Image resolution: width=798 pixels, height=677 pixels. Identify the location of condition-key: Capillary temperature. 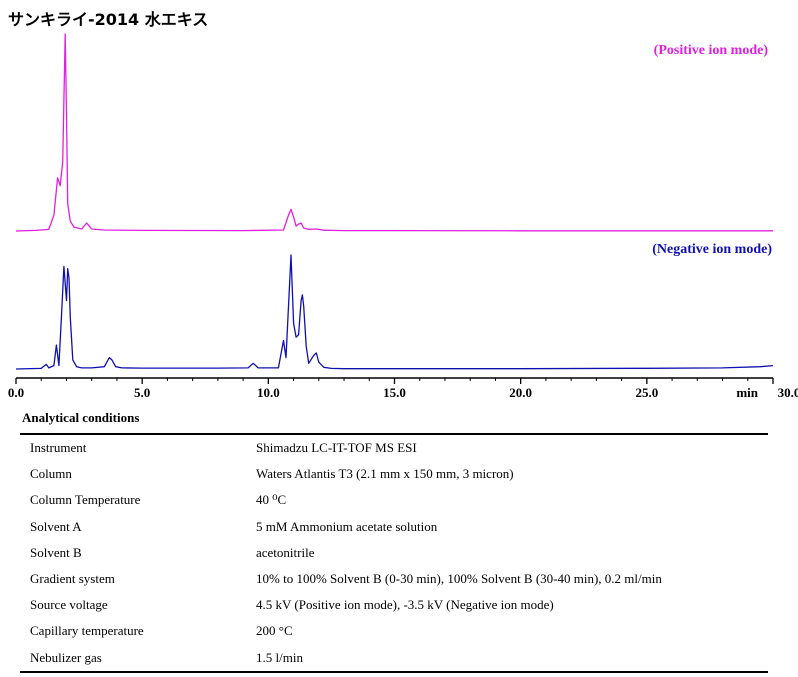
(87, 631).